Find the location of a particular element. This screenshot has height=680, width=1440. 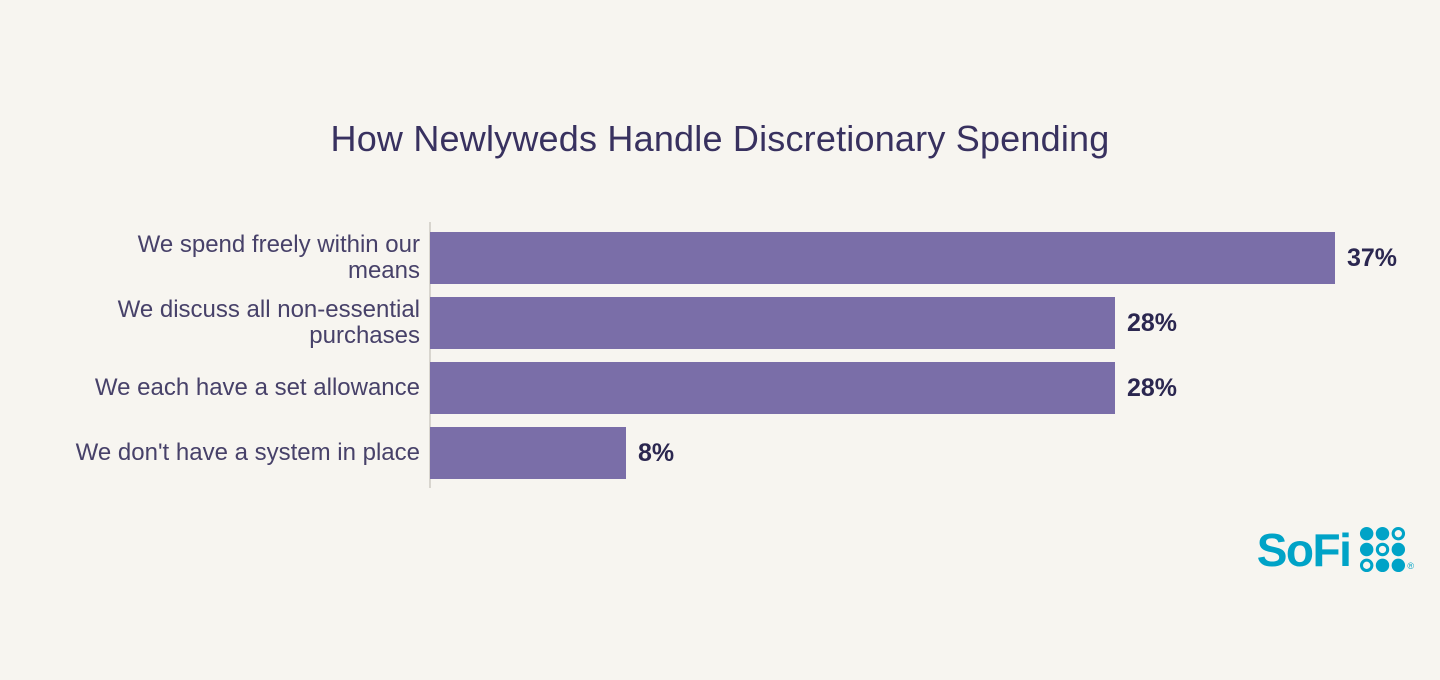

bar-zone: 8% is located at coordinates (925, 453).